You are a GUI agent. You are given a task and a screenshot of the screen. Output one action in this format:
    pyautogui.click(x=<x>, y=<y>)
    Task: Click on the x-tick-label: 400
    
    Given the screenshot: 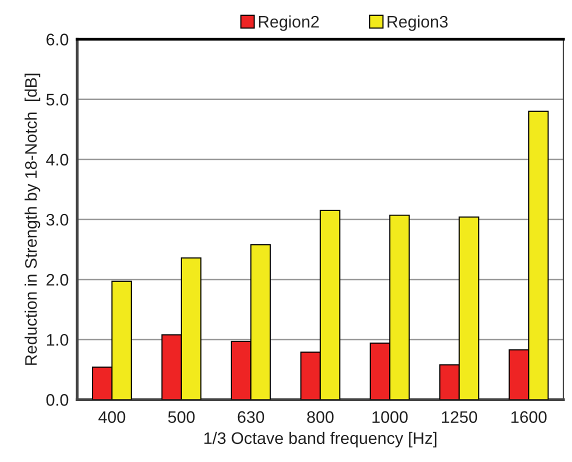 What is the action you would take?
    pyautogui.click(x=112, y=417)
    